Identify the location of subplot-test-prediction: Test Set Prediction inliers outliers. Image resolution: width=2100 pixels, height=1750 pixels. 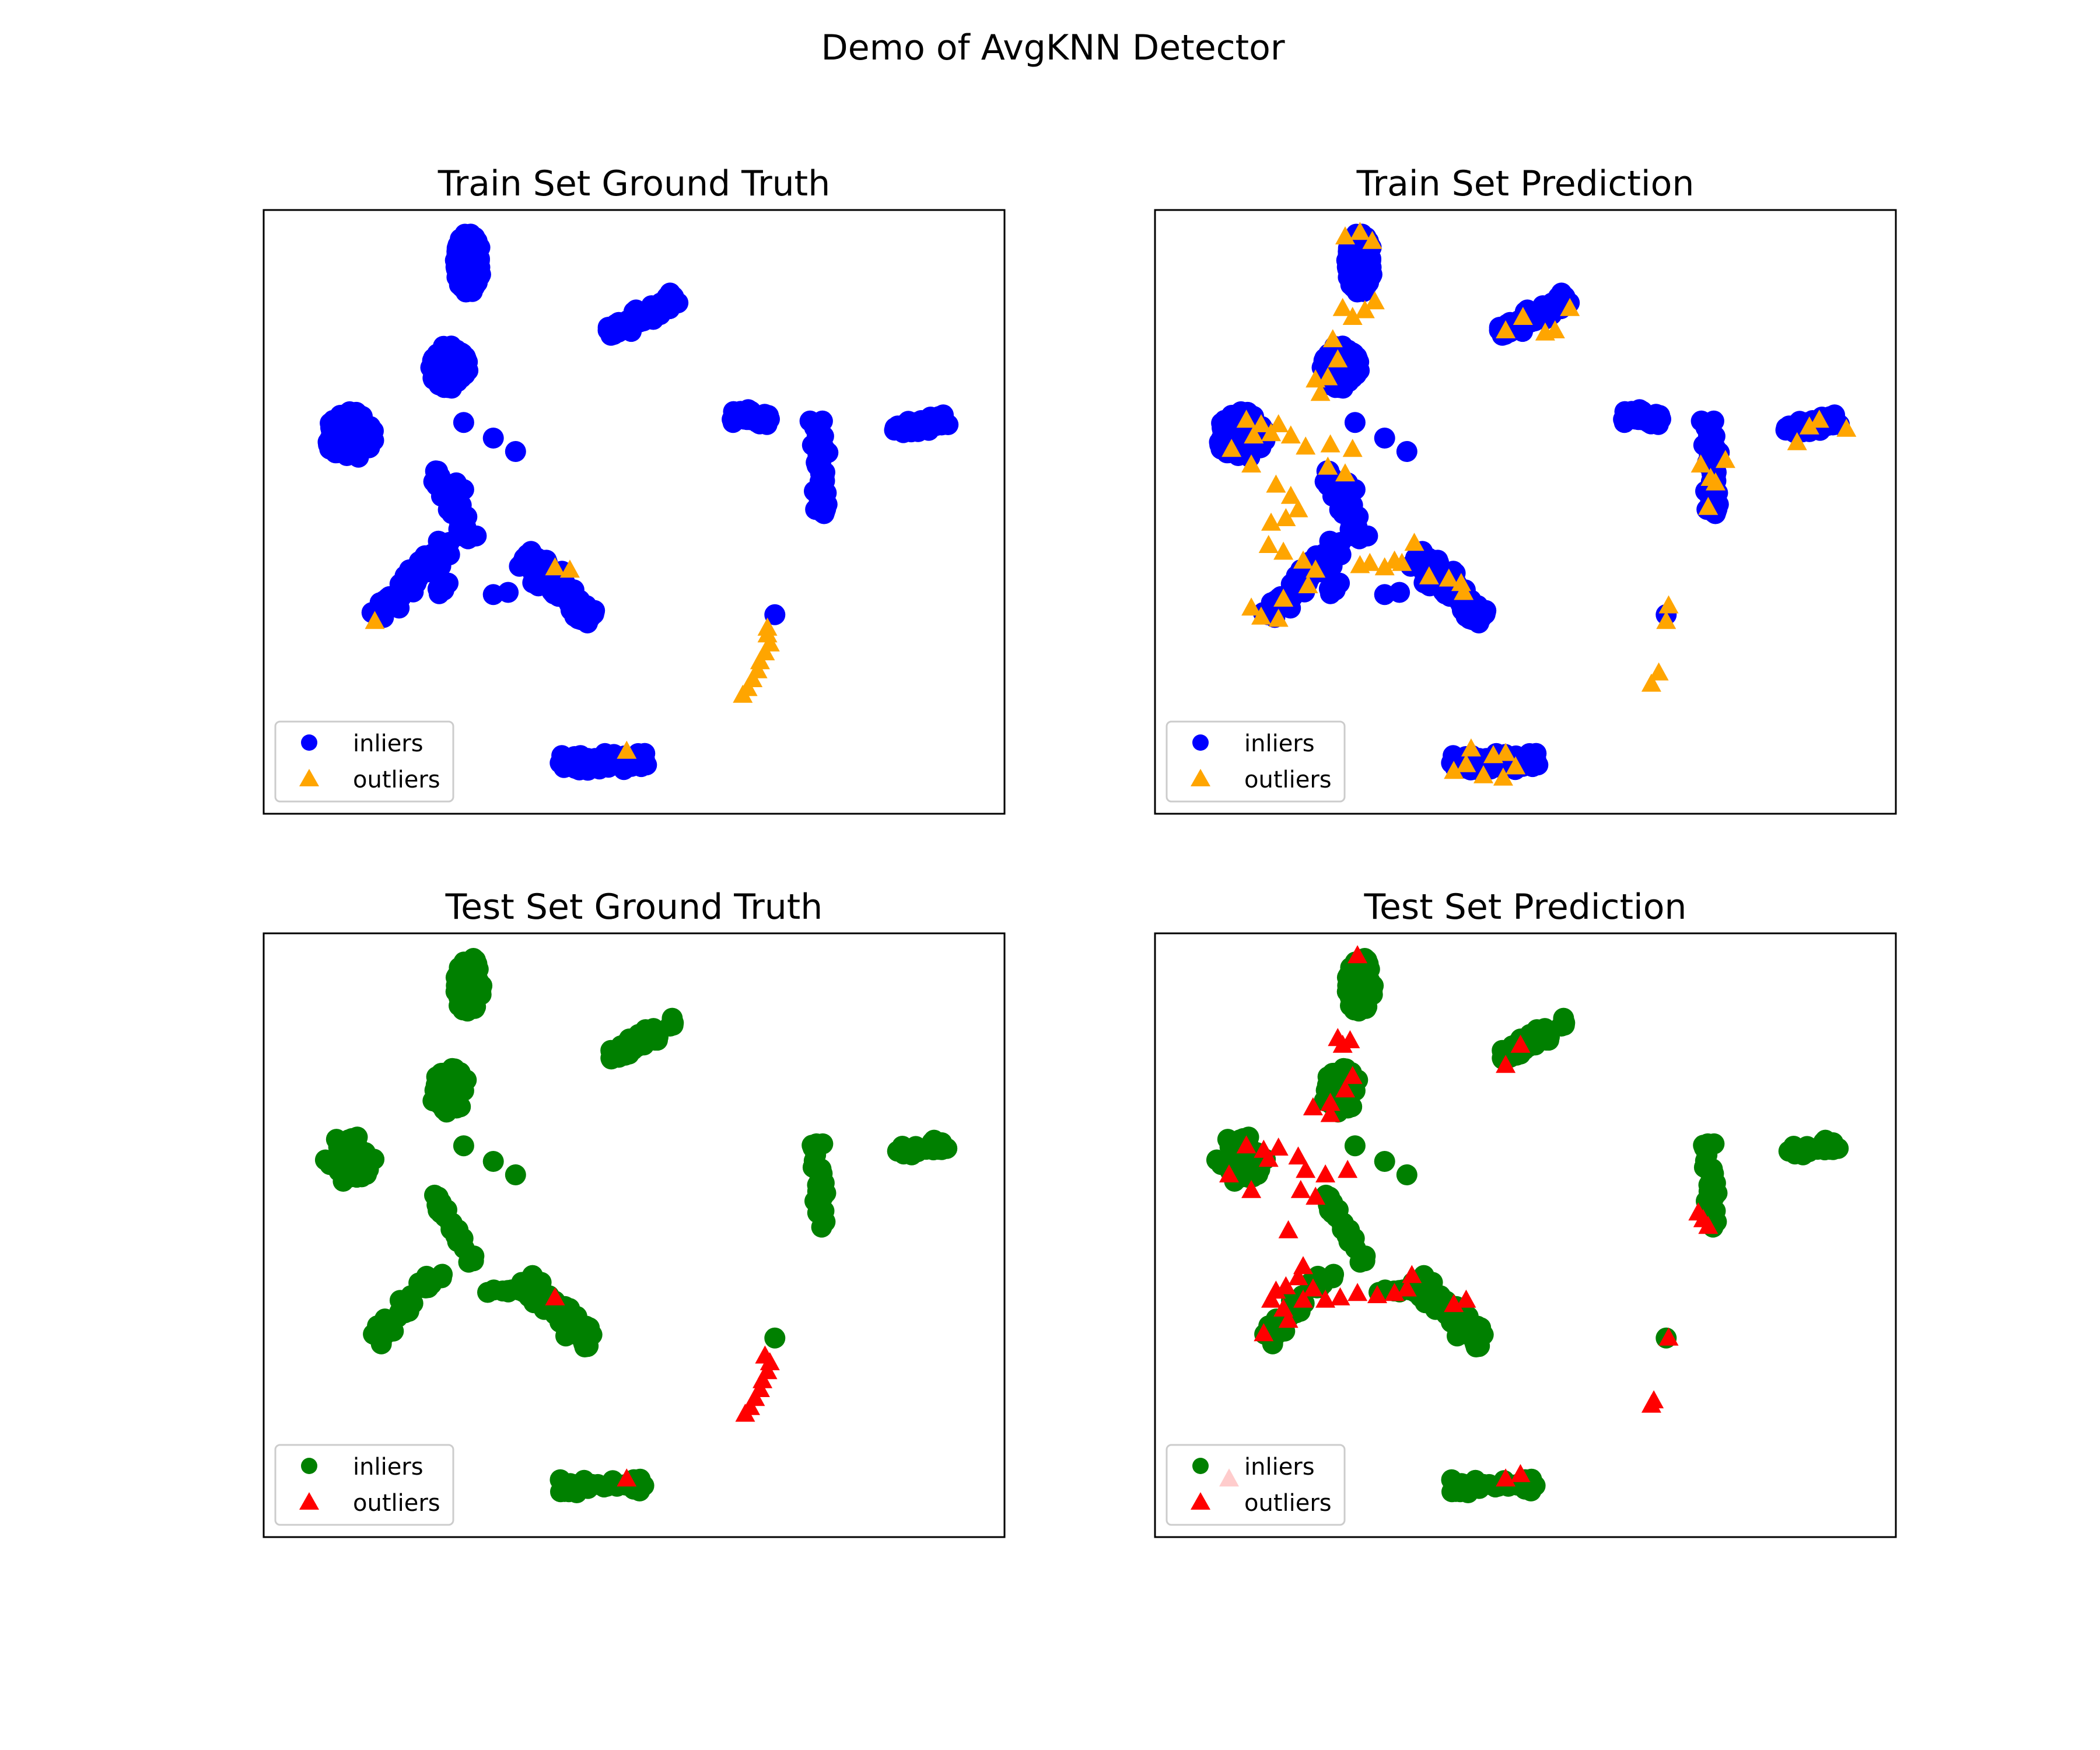
(1525, 1212).